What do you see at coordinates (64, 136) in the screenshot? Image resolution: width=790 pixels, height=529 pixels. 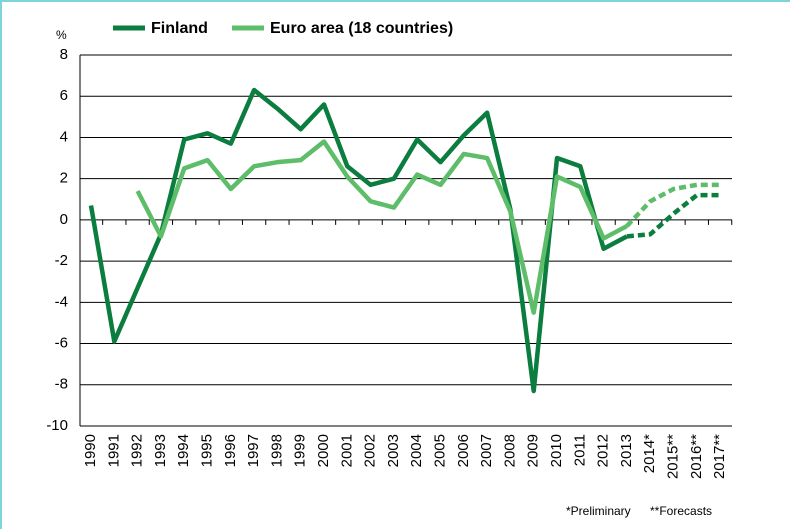 I see `y-tick-label: 4` at bounding box center [64, 136].